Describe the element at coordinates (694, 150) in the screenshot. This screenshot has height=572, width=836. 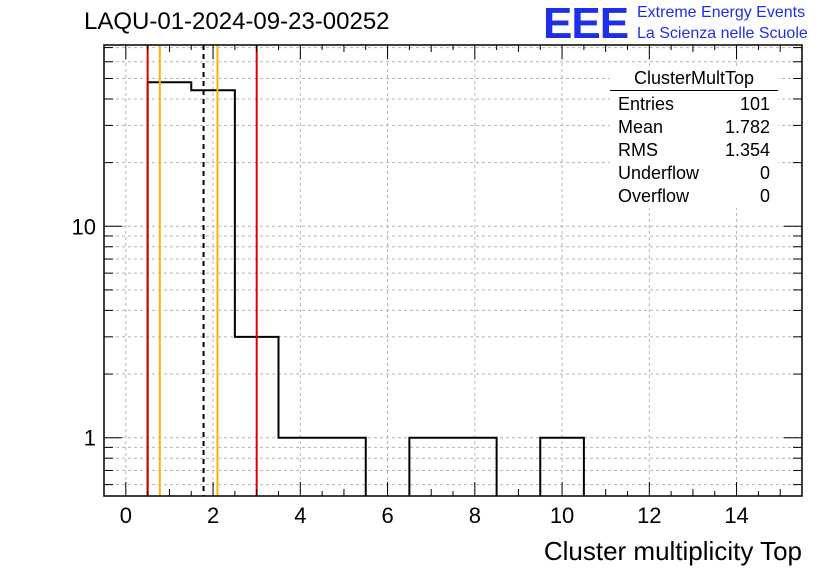
I see `stats-row: RMS 1.354` at that location.